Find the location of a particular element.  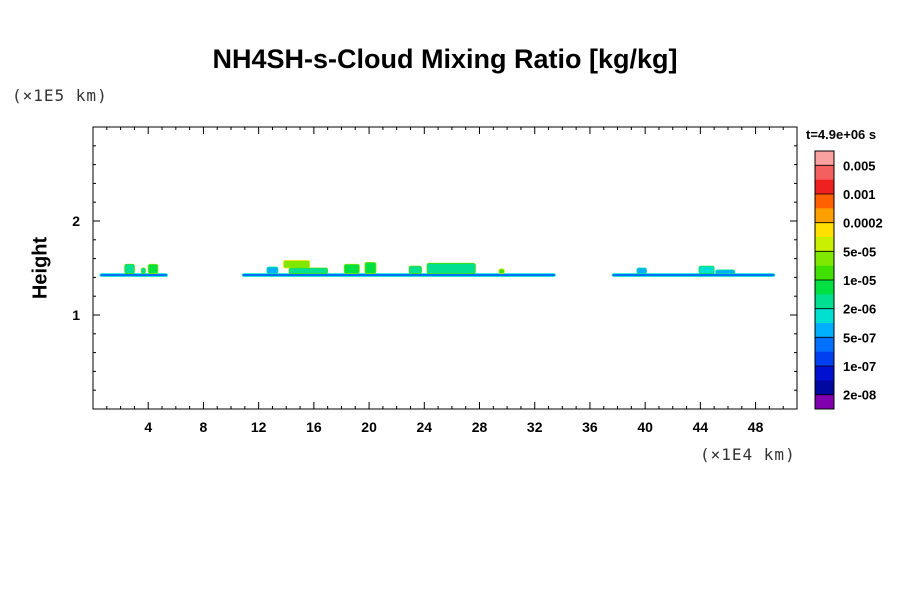

cloud-regions is located at coordinates (437, 268).